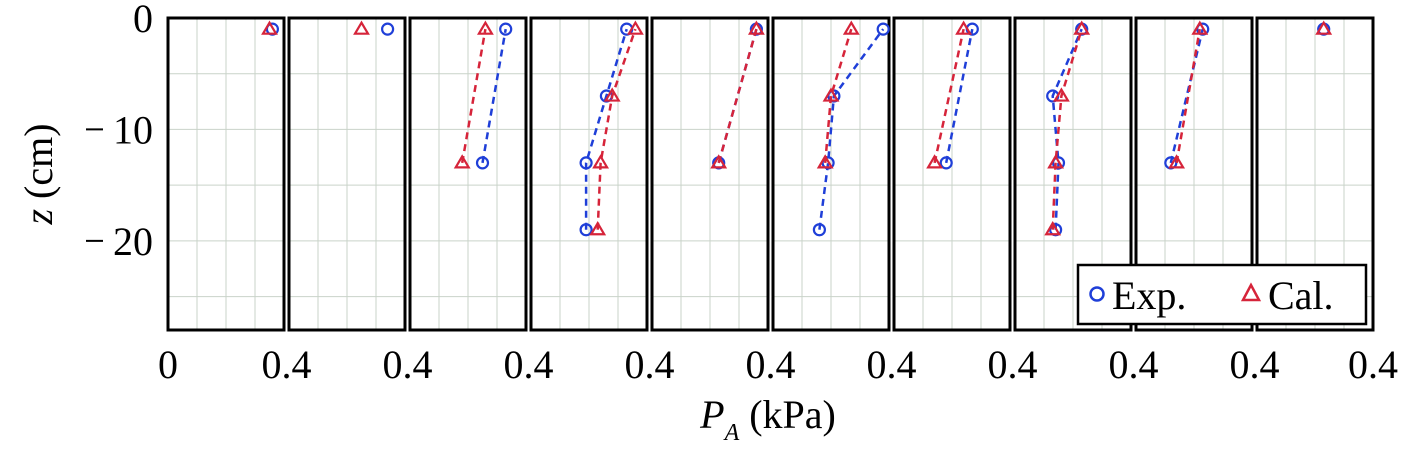 This screenshot has width=1418, height=458. Describe the element at coordinates (133, 129) in the screenshot. I see `y-tick-label: 10` at that location.